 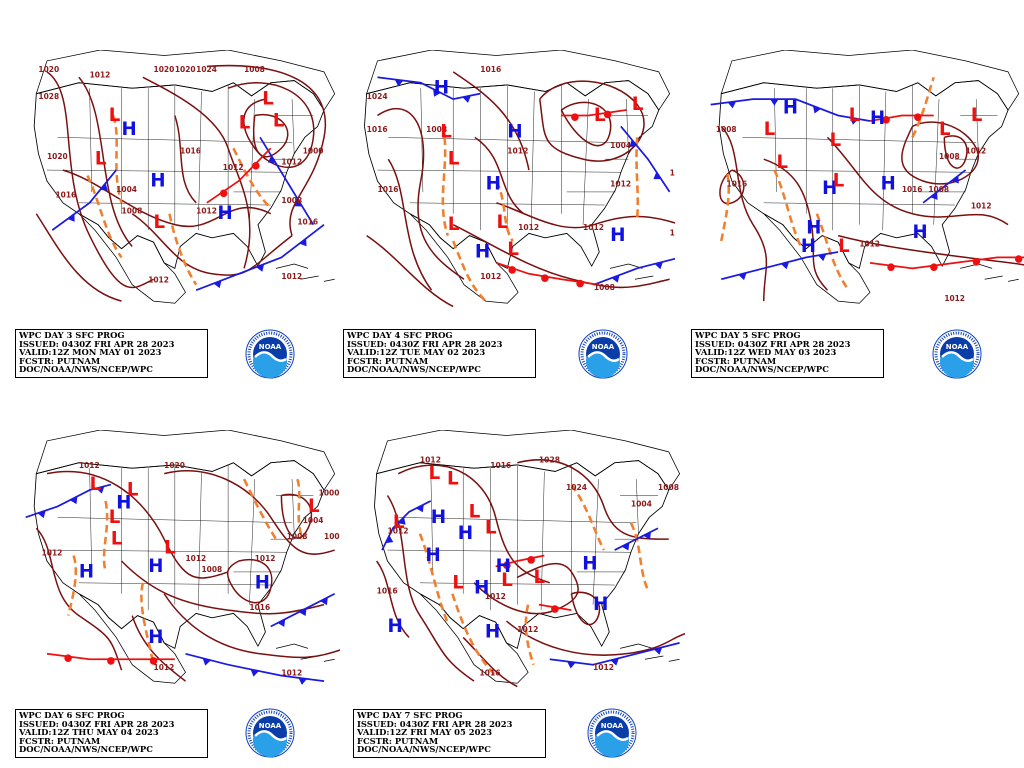 I want to click on usa-outline, so click(x=179, y=554).